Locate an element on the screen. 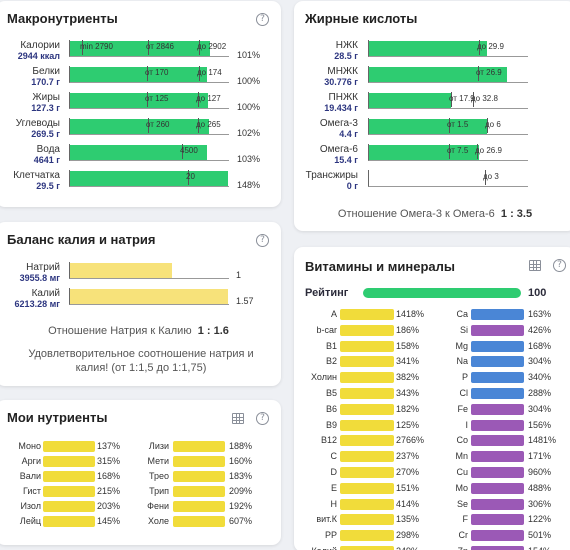  nutrient-row: Вали 168% is located at coordinates (140, 476).